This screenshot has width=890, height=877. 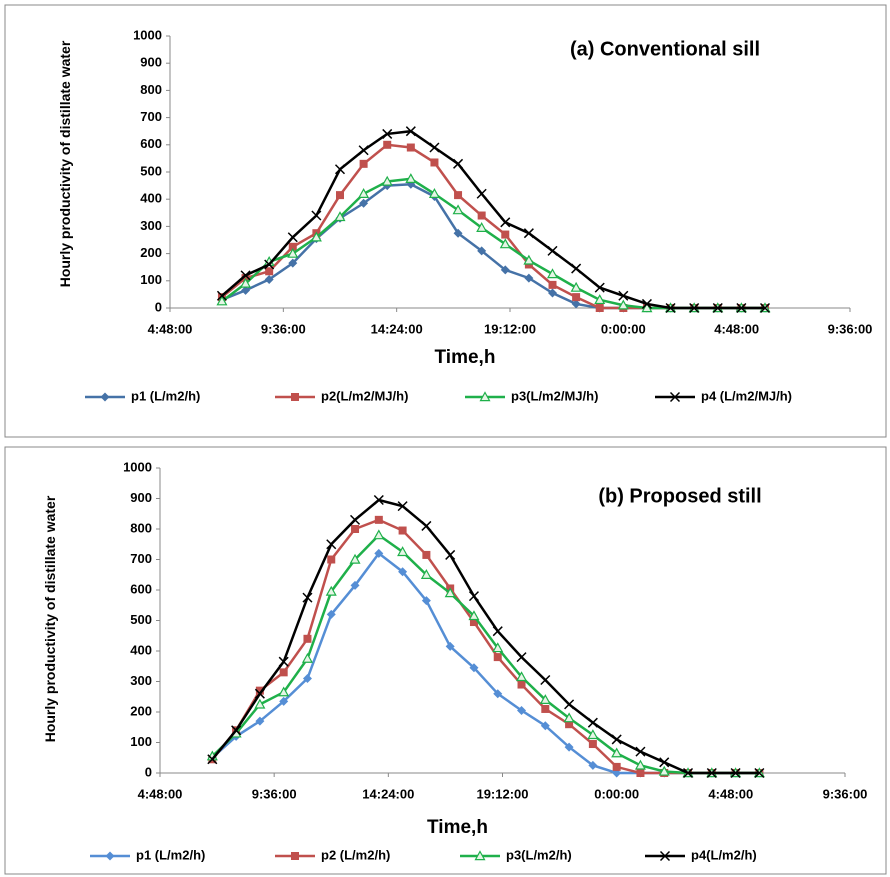 I want to click on series-line, so click(x=493, y=243).